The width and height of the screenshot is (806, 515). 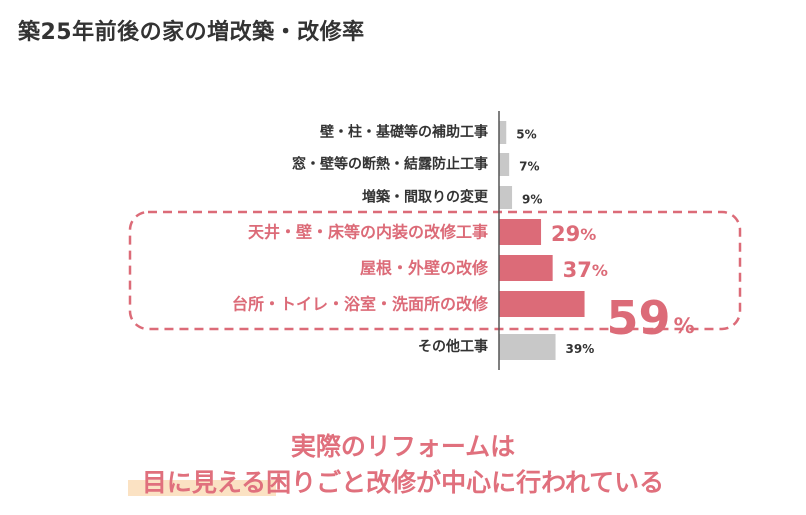 I want to click on category-label: 増築・間取りの変更, so click(x=425, y=197).